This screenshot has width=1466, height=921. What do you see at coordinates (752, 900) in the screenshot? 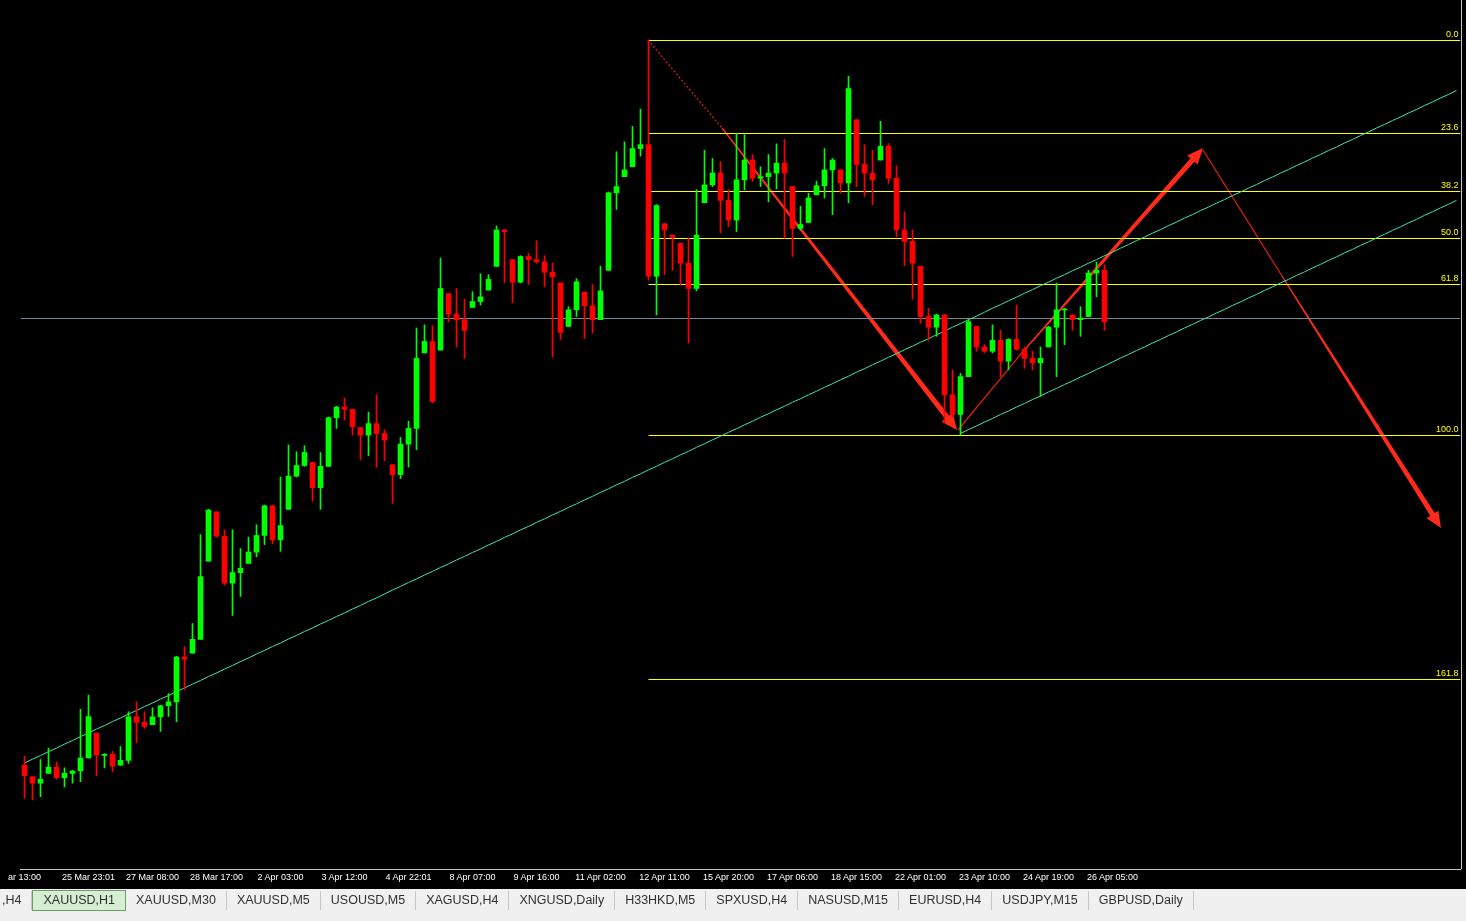
I see `tab: SPXUSD,H4` at bounding box center [752, 900].